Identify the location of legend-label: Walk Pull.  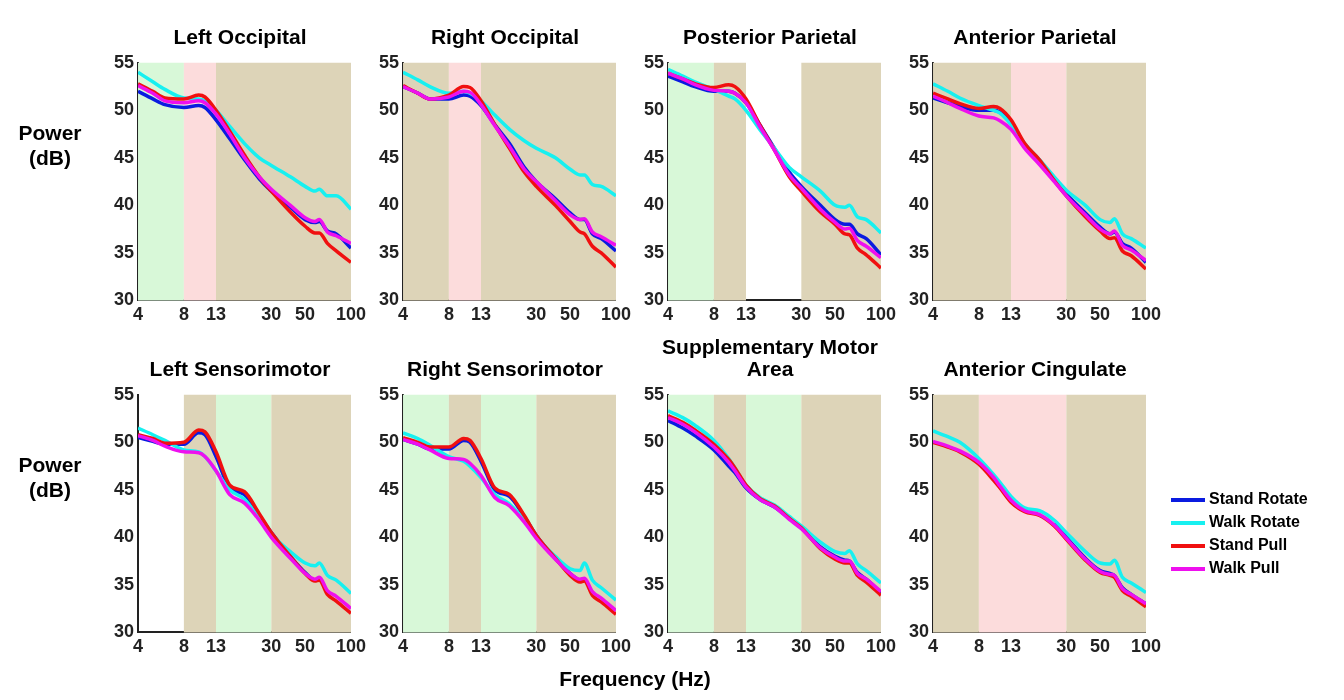
(1244, 567).